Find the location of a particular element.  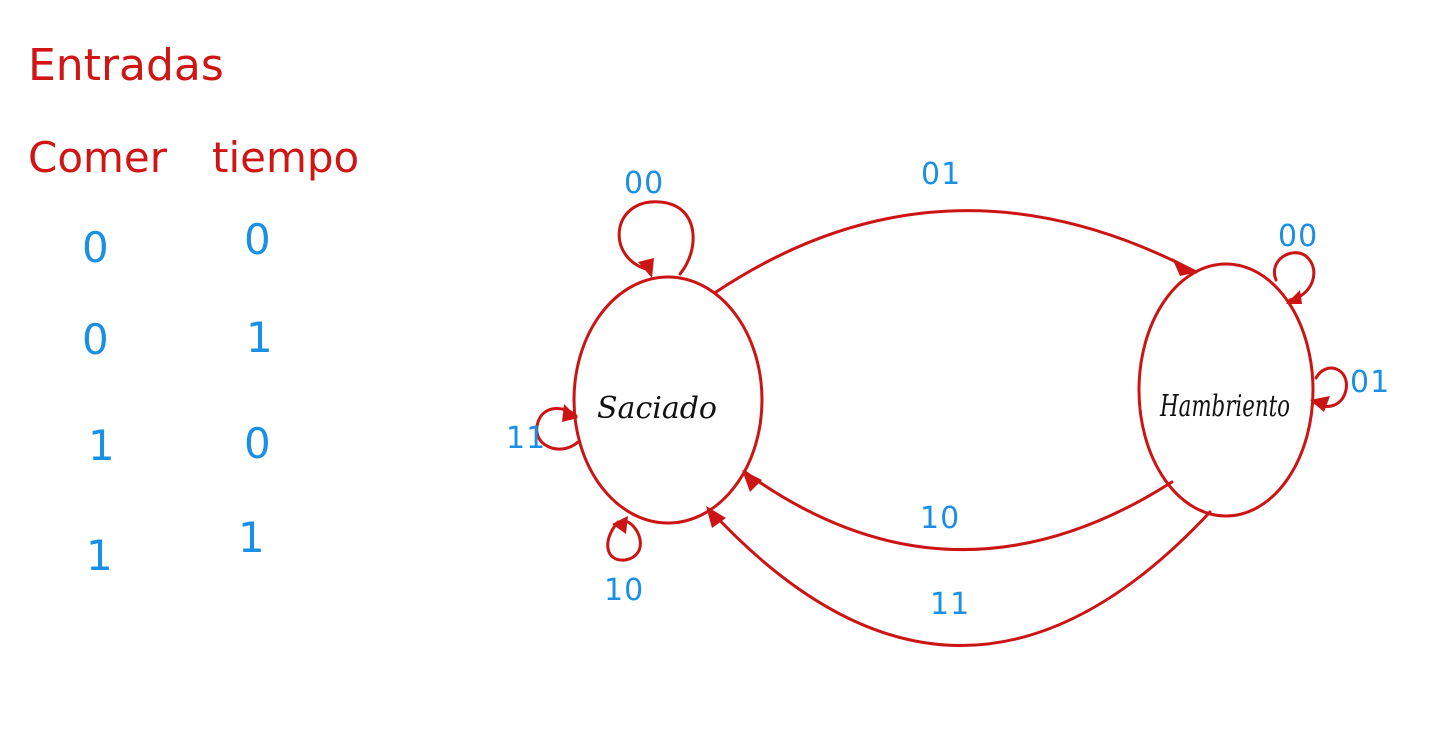

label-saciado-self-top: 00 is located at coordinates (644, 183).